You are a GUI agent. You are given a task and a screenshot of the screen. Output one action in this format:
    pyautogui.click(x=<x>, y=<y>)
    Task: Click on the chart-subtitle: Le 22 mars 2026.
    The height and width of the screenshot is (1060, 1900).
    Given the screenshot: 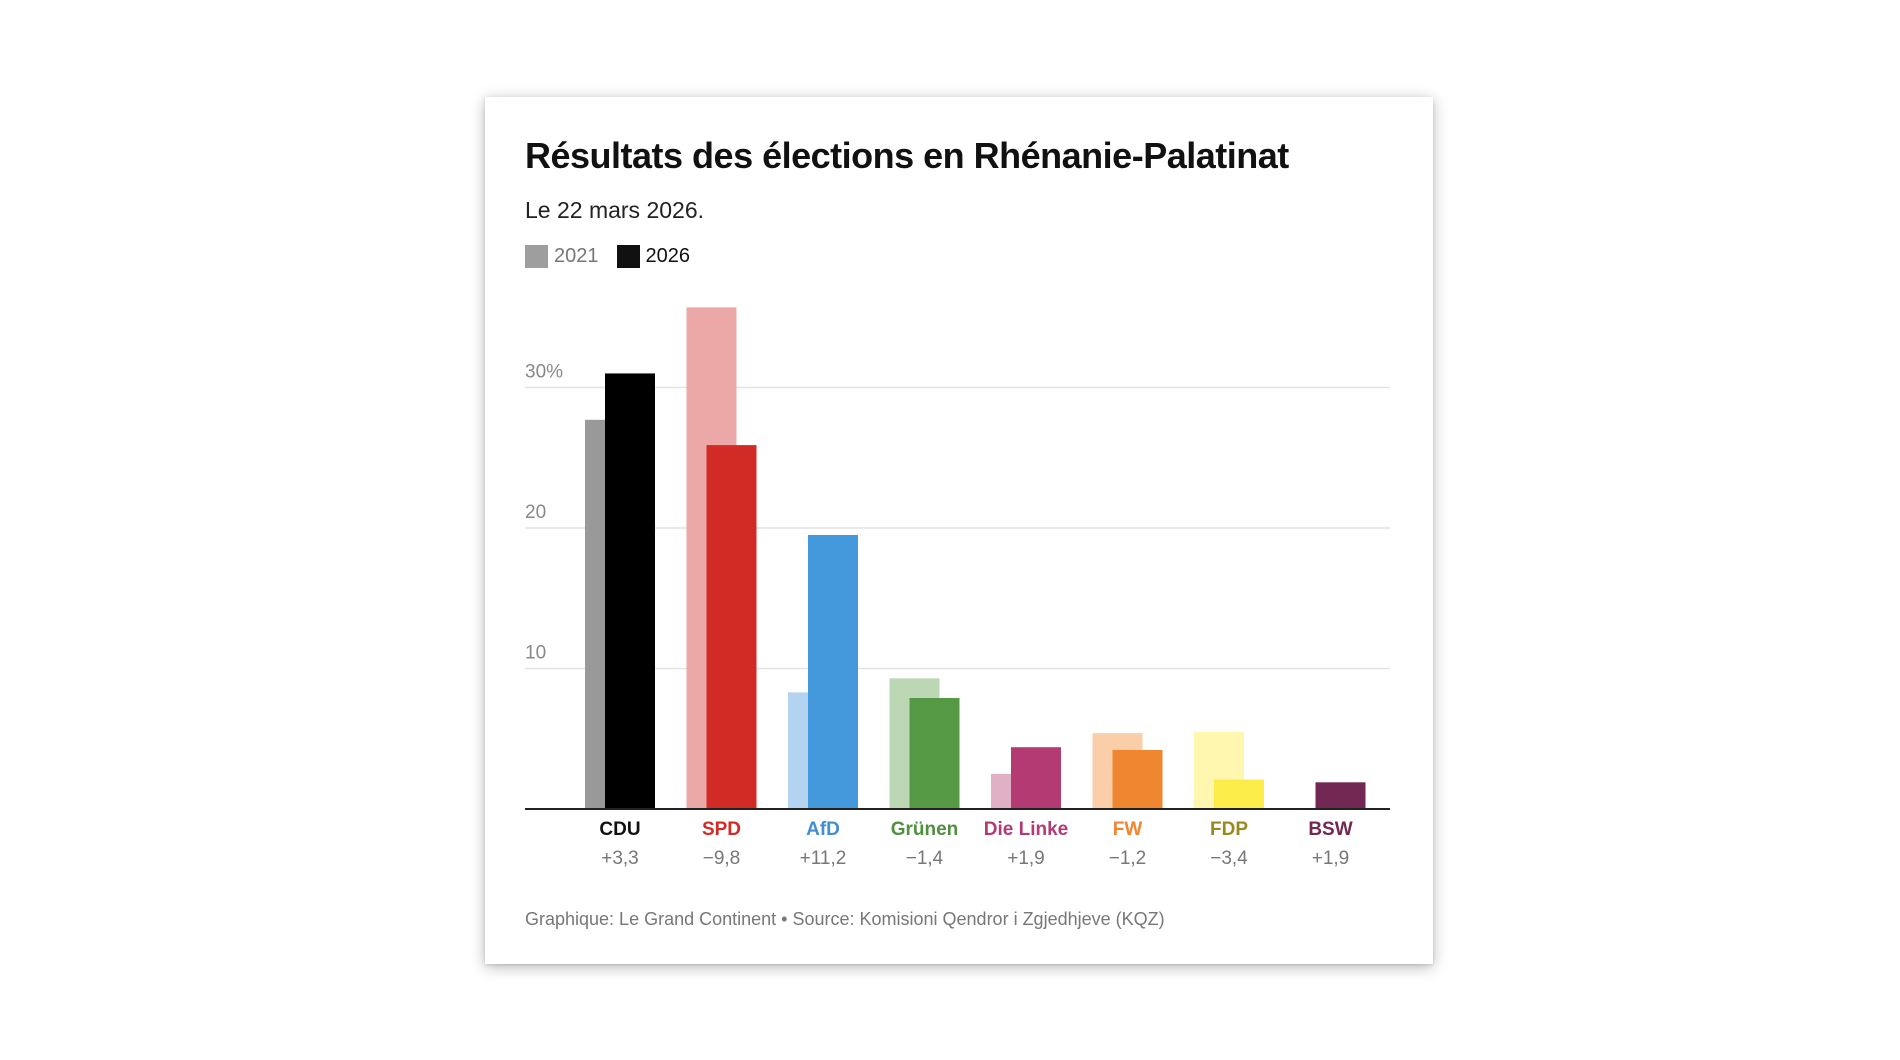 What is the action you would take?
    pyautogui.click(x=615, y=210)
    